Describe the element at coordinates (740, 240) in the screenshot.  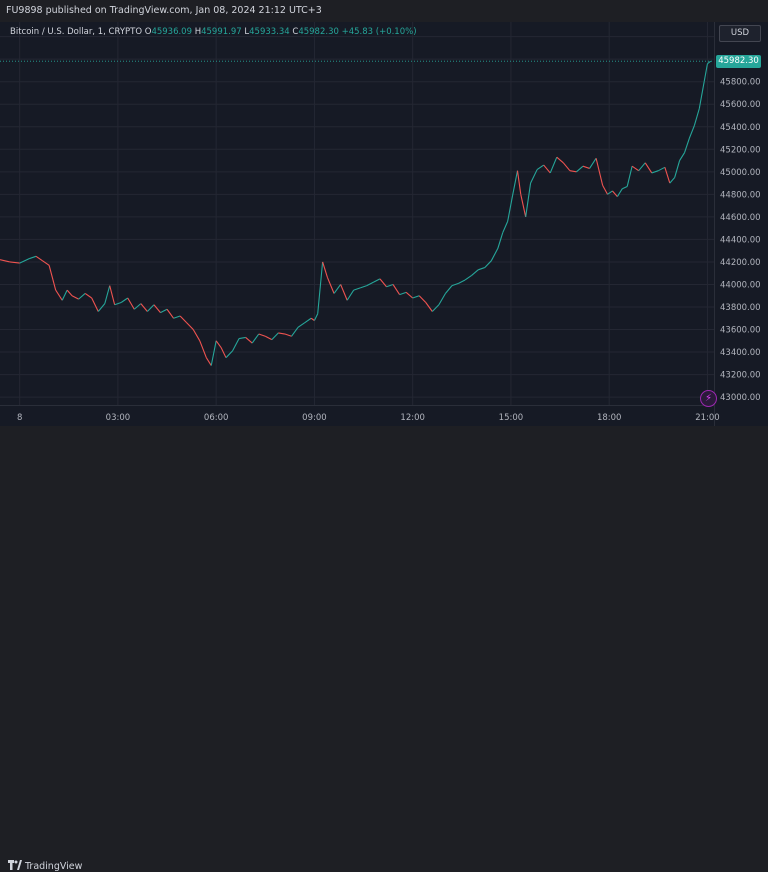
I see `y-tick-label: 44400.00` at that location.